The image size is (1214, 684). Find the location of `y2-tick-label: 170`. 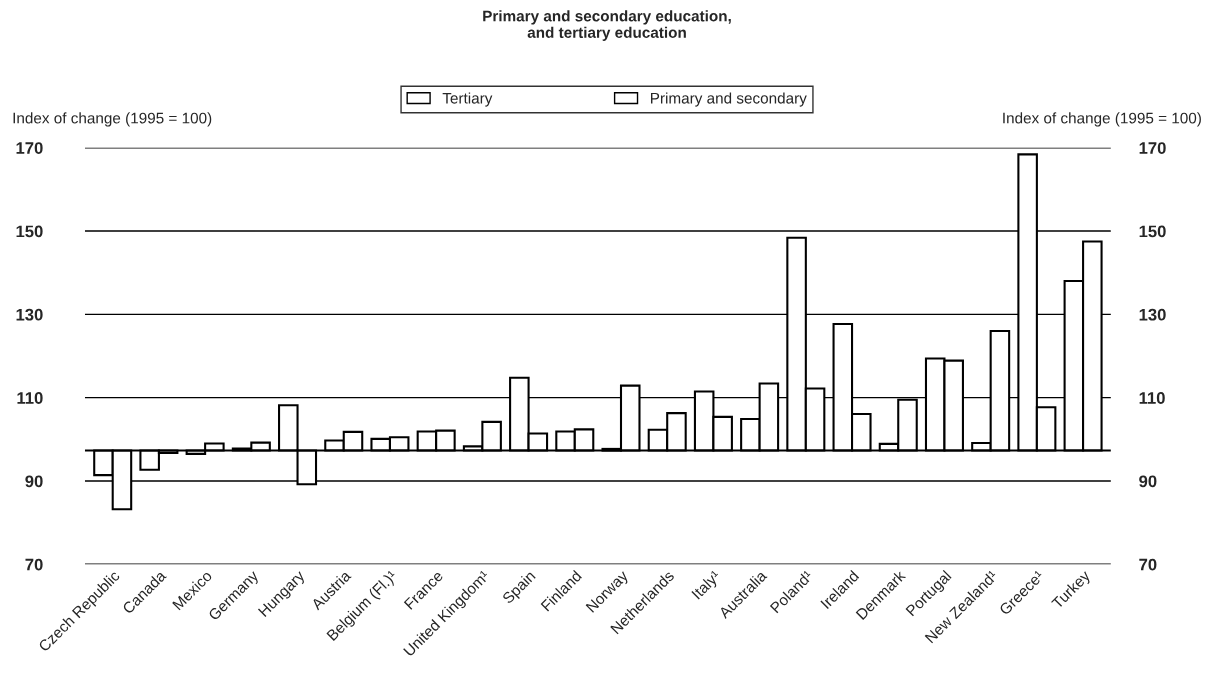

y2-tick-label: 170 is located at coordinates (1152, 148).